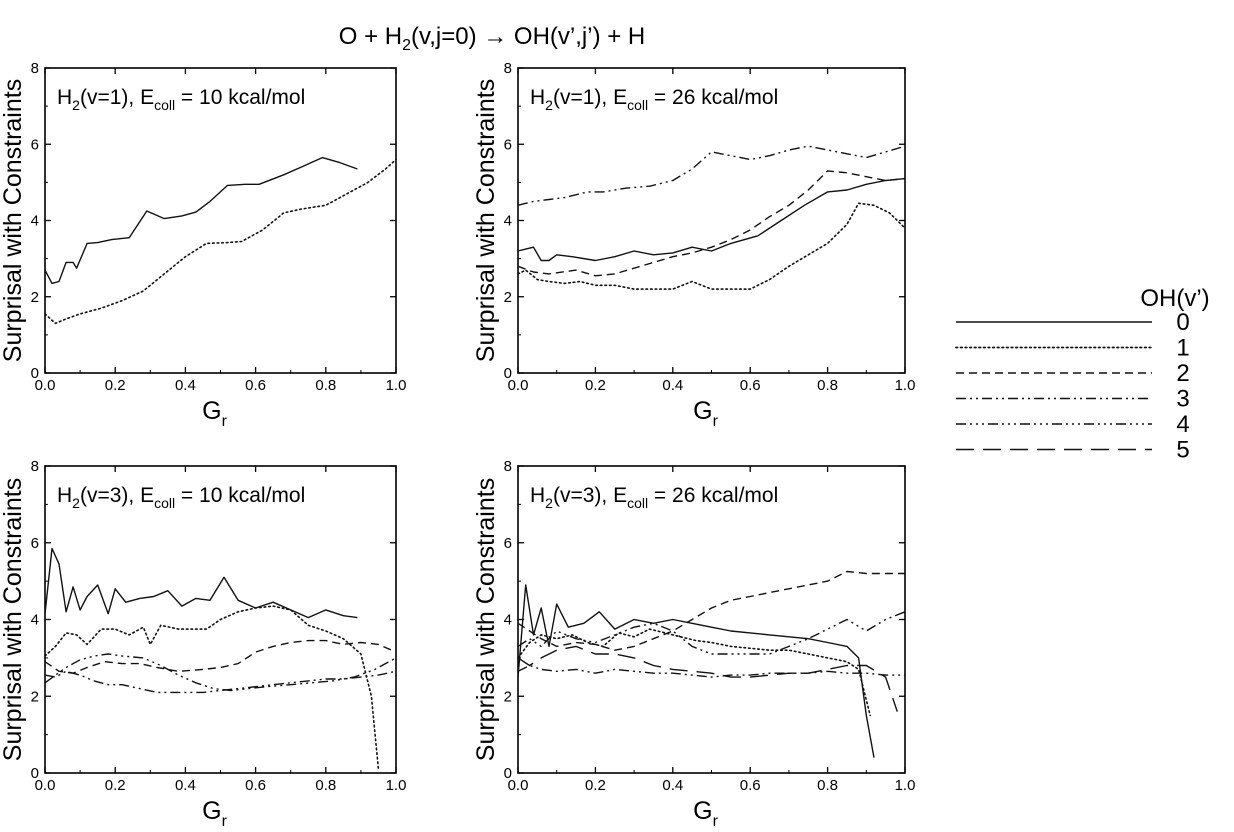 The width and height of the screenshot is (1234, 832). I want to click on figure-title: O + H2(v,j=0) → OH(v’,j’) + H, so click(492, 38).